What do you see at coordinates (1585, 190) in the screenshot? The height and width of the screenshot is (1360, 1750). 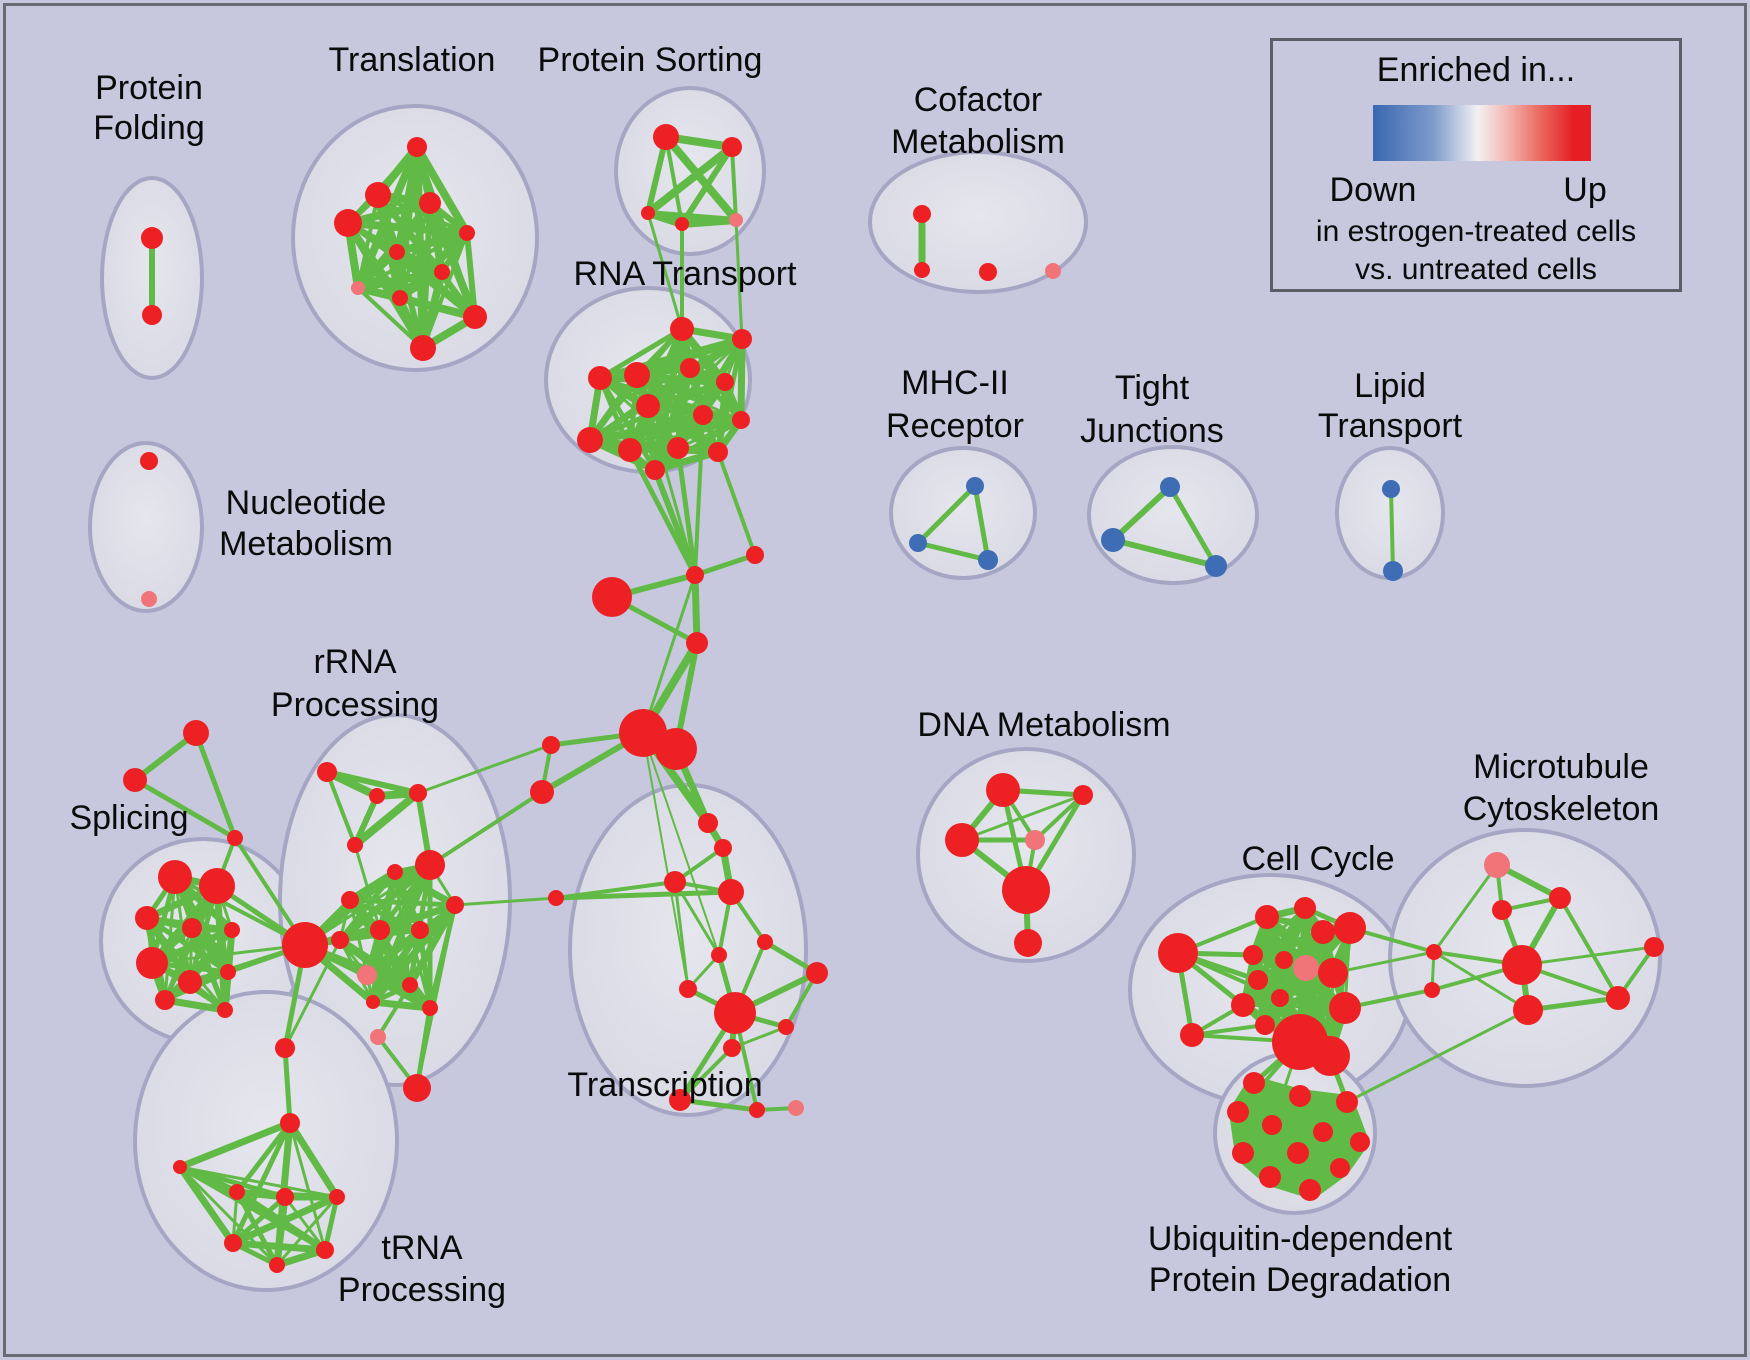 I see `legend-up-label: Up` at bounding box center [1585, 190].